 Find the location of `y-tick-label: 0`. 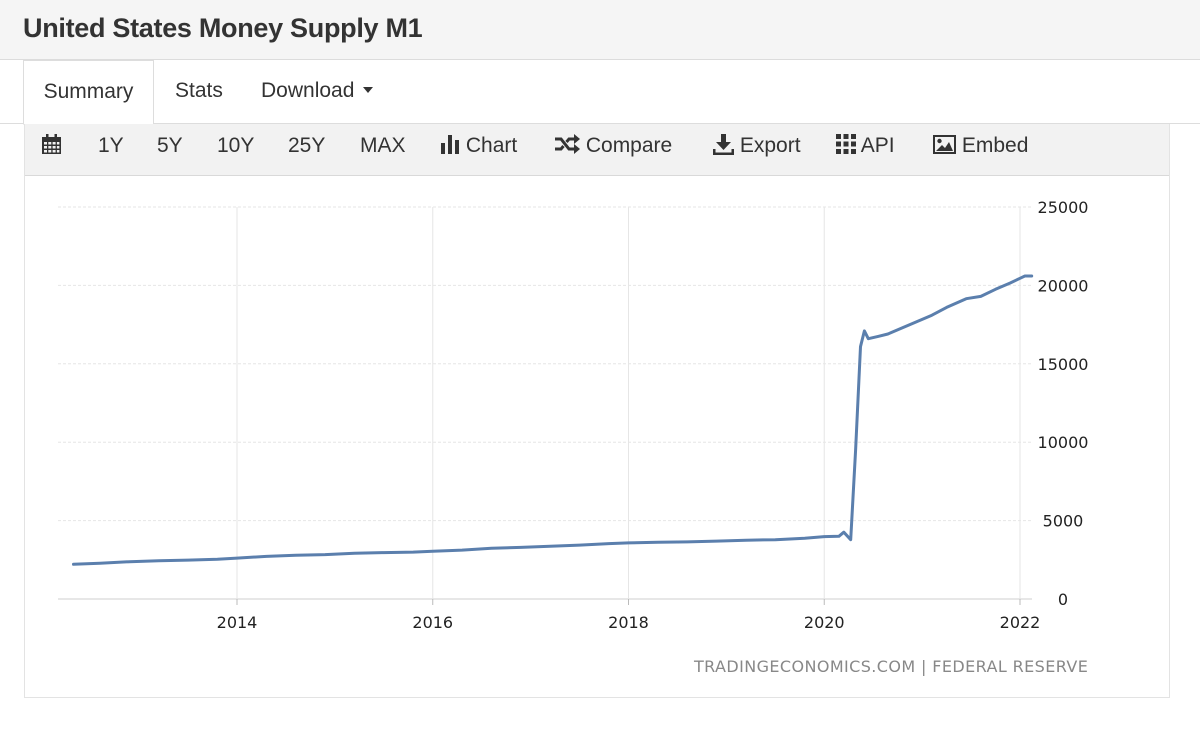

y-tick-label: 0 is located at coordinates (1063, 599).